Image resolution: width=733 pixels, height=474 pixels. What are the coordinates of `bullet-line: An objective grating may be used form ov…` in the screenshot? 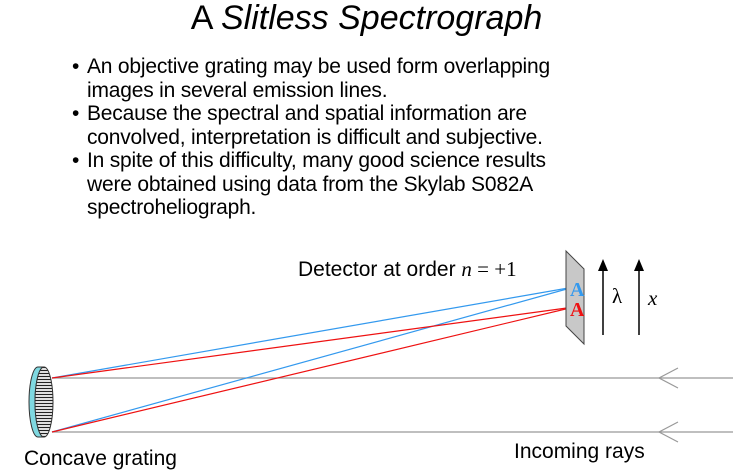 It's located at (318, 66).